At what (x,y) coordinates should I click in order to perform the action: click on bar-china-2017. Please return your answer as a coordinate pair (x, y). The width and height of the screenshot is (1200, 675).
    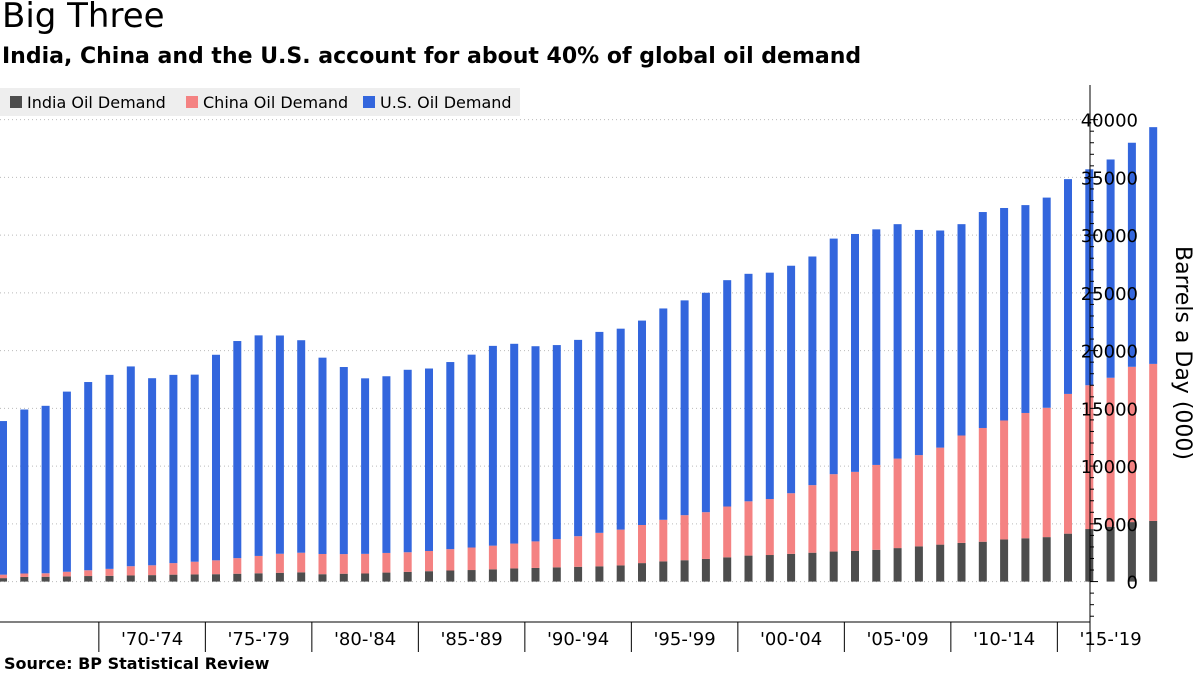
    Looking at the image, I should click on (1110, 452).